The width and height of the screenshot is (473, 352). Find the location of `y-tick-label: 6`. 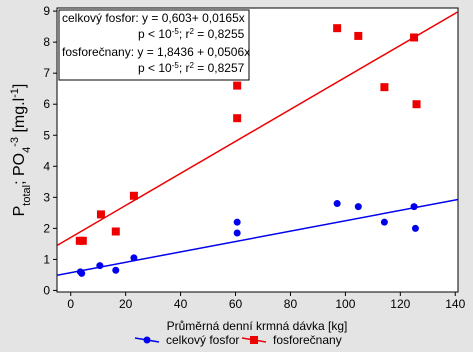

y-tick-label: 6 is located at coordinates (46, 104).